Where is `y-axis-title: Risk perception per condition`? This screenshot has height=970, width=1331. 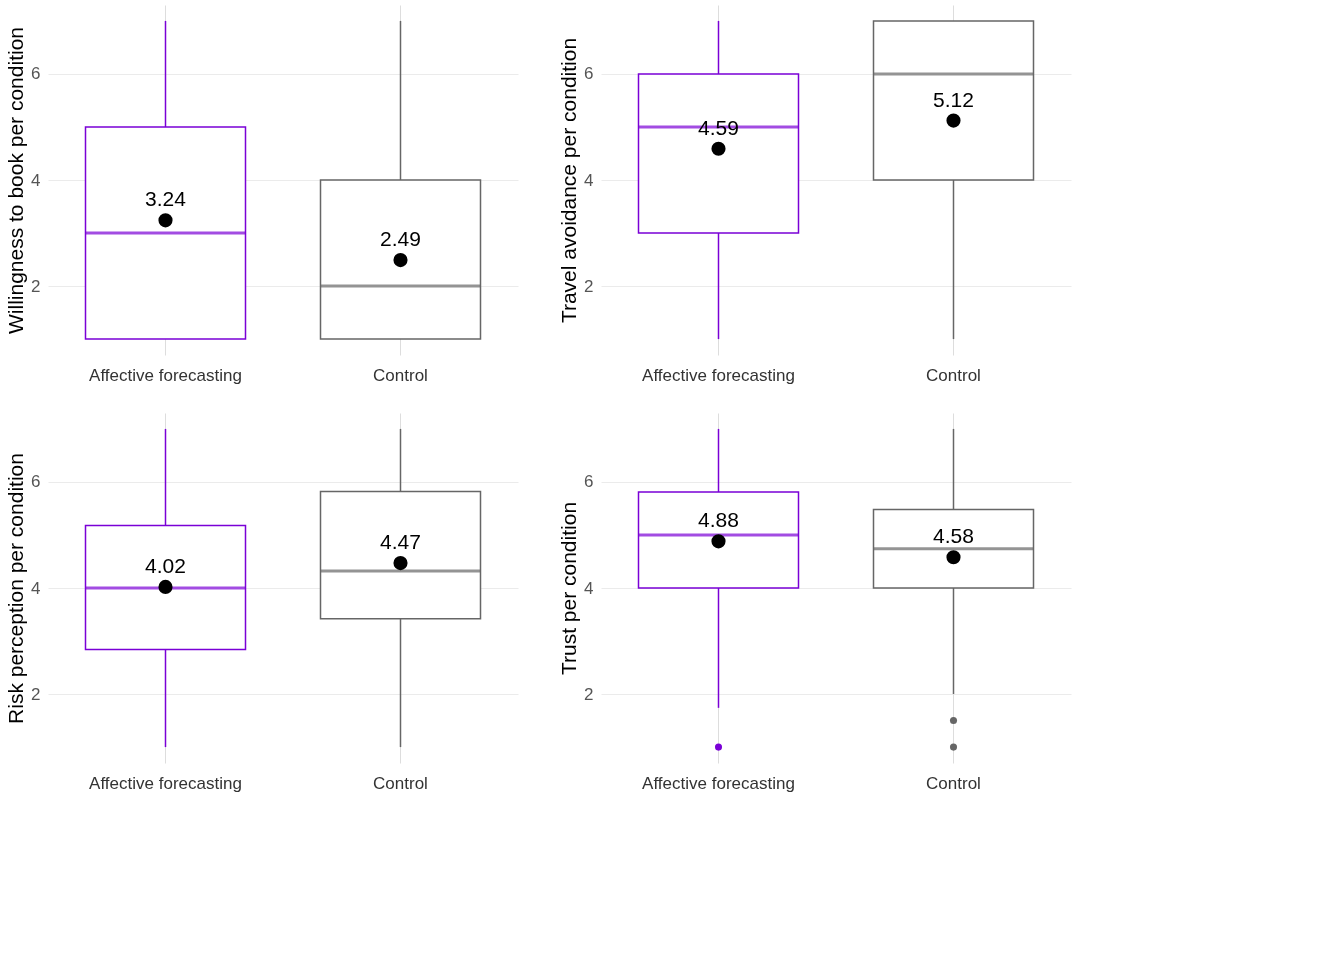 y-axis-title: Risk perception per condition is located at coordinates (16, 588).